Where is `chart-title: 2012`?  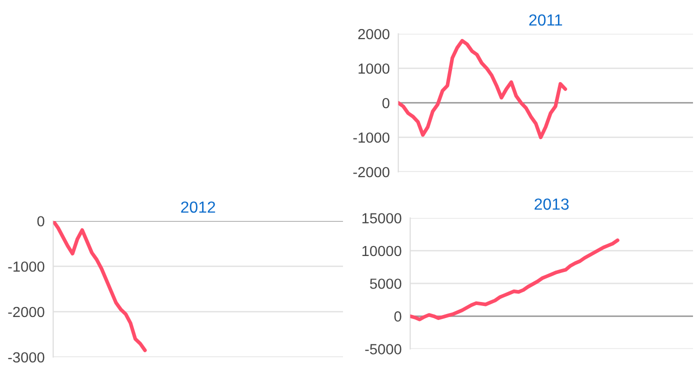
chart-title: 2012 is located at coordinates (198, 207).